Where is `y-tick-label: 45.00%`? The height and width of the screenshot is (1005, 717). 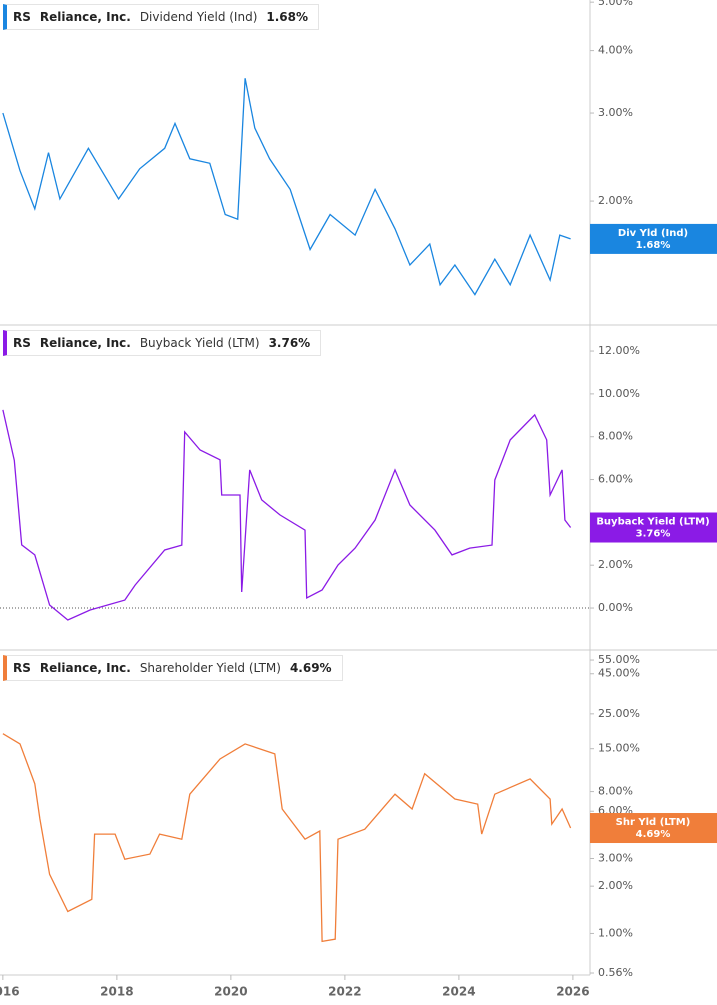
y-tick-label: 45.00% is located at coordinates (619, 673).